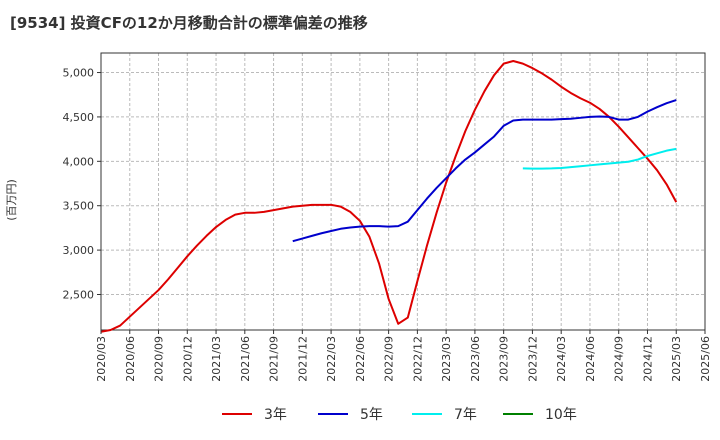 The height and width of the screenshot is (440, 720). What do you see at coordinates (130, 359) in the screenshot?
I see `x-tick-label: 2020/06` at bounding box center [130, 359].